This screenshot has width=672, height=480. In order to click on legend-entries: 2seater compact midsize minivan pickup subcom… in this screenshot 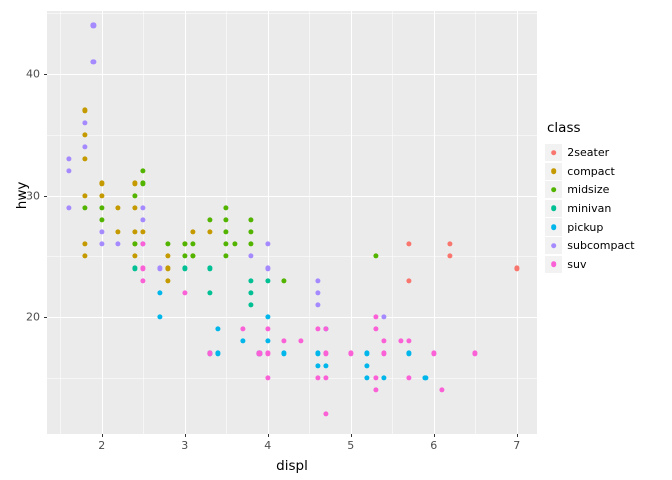, I will do `click(590, 208)`.